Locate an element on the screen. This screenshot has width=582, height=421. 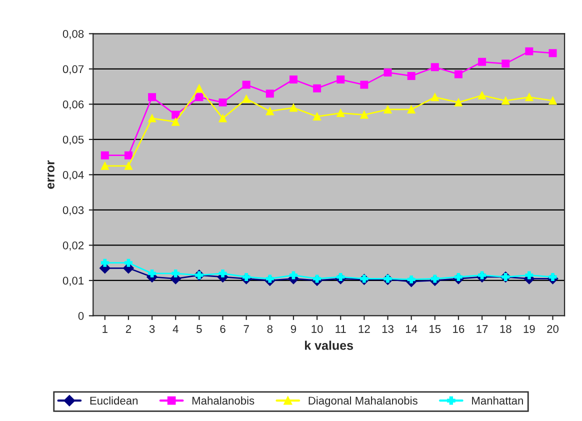
y-tick-label: 0,05 is located at coordinates (73, 140).